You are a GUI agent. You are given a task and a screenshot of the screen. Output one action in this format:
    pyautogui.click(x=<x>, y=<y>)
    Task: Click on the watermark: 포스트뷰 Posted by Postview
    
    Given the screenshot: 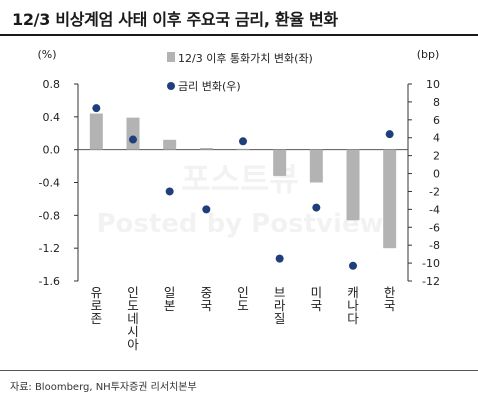 What is the action you would take?
    pyautogui.click(x=239, y=199)
    